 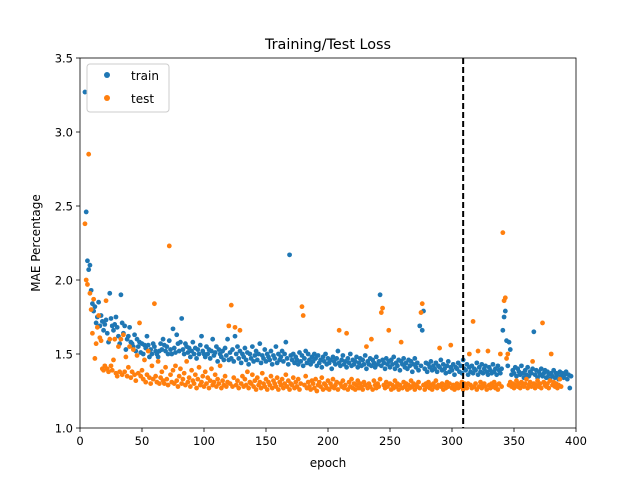 I want to click on y-tick-label: 2.5, so click(x=64, y=207).